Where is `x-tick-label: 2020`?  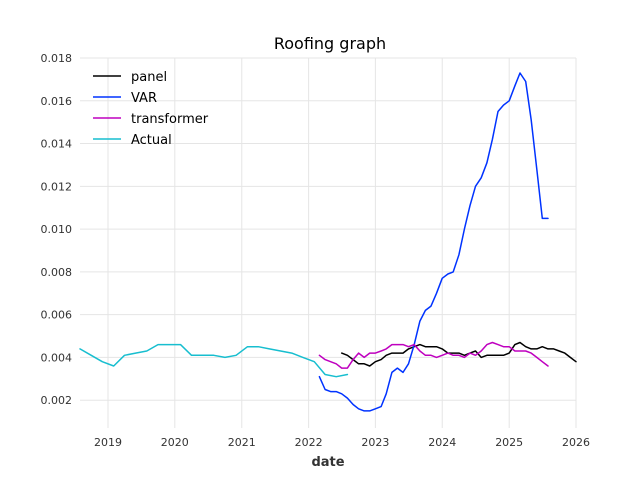 x-tick-label: 2020 is located at coordinates (175, 442).